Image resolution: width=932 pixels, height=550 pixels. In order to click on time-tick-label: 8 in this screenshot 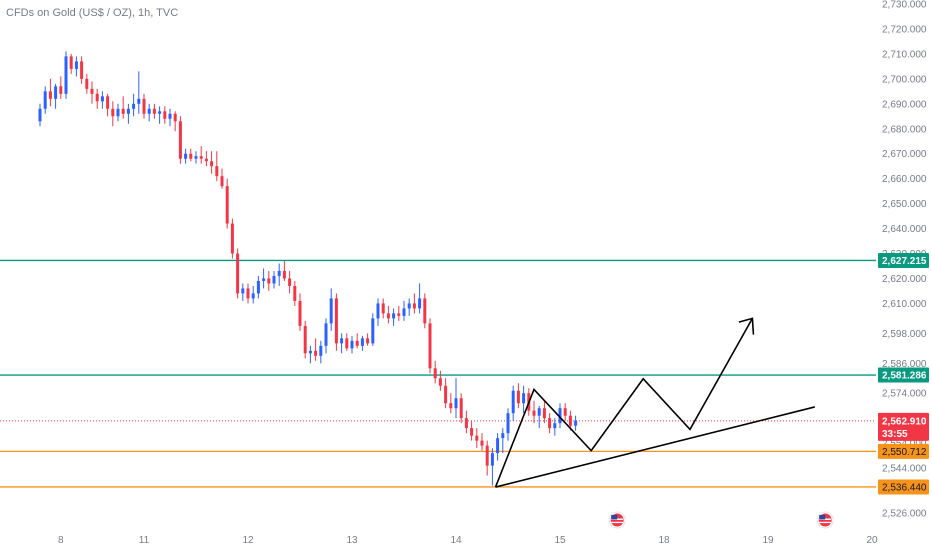, I will do `click(61, 540)`.